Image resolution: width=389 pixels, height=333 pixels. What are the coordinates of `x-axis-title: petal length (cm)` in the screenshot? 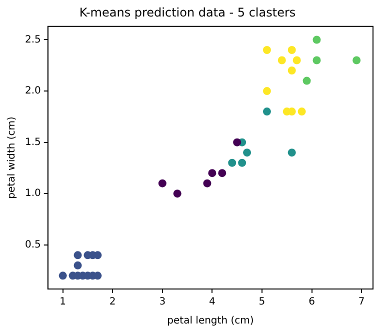 It's located at (210, 321).